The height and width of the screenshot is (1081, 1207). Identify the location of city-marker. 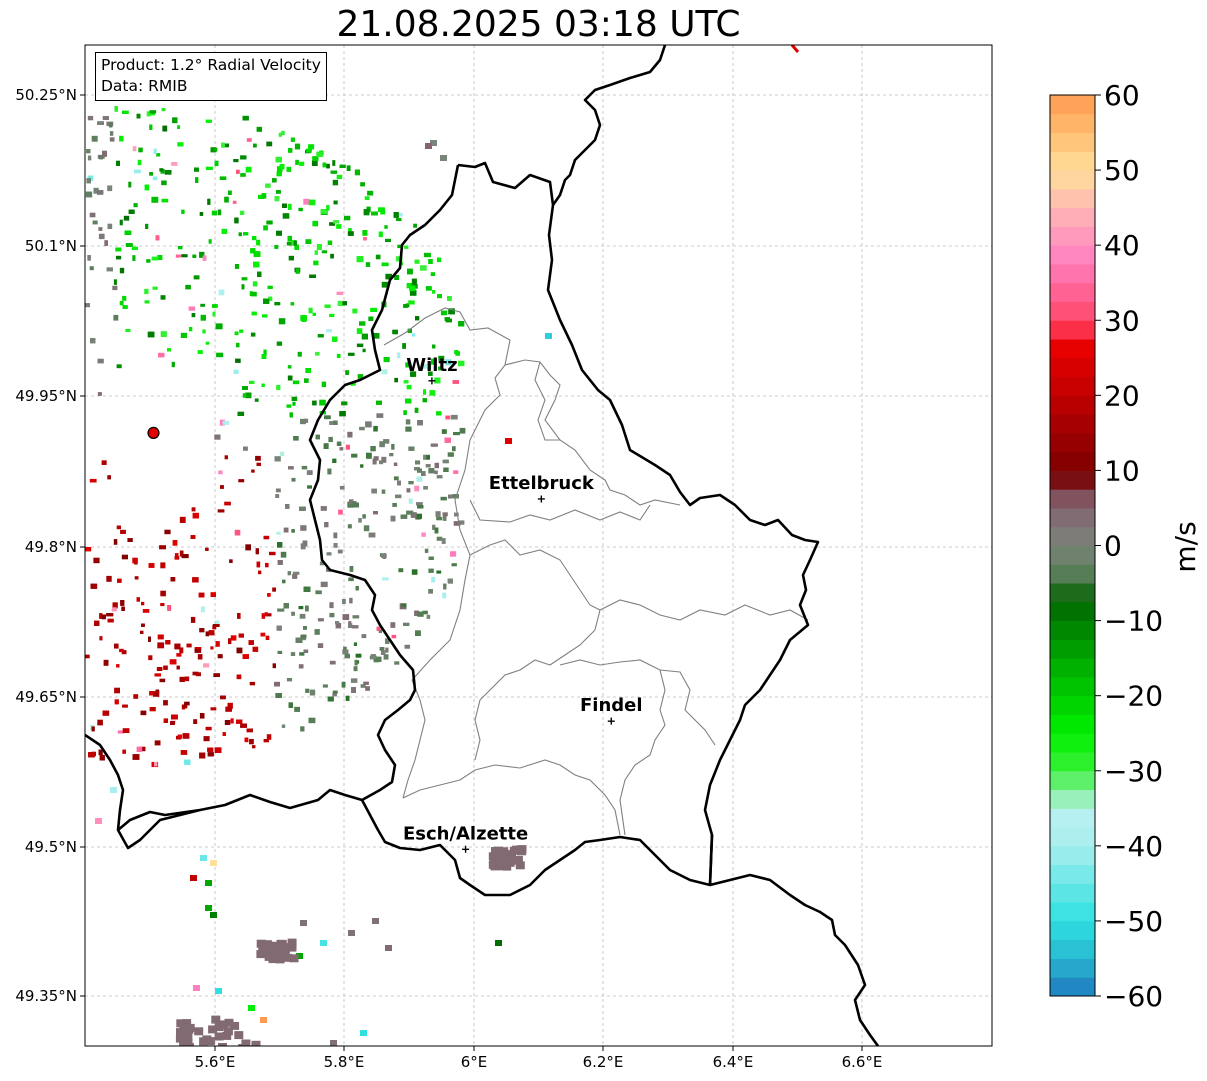
(466, 849).